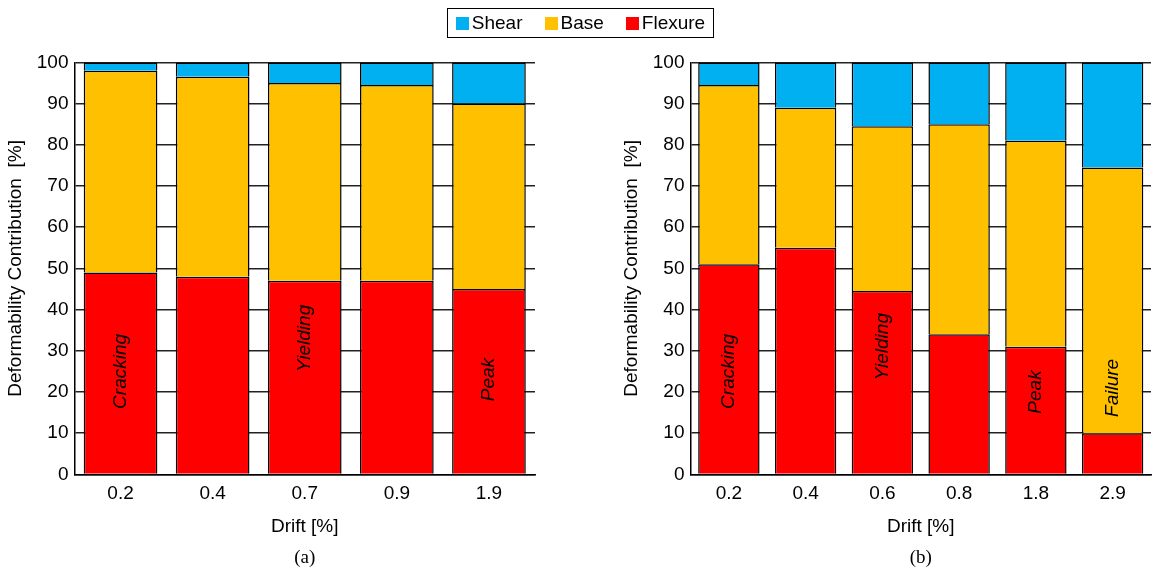 The height and width of the screenshot is (570, 1161). I want to click on x-tick-label: 0.9, so click(397, 493).